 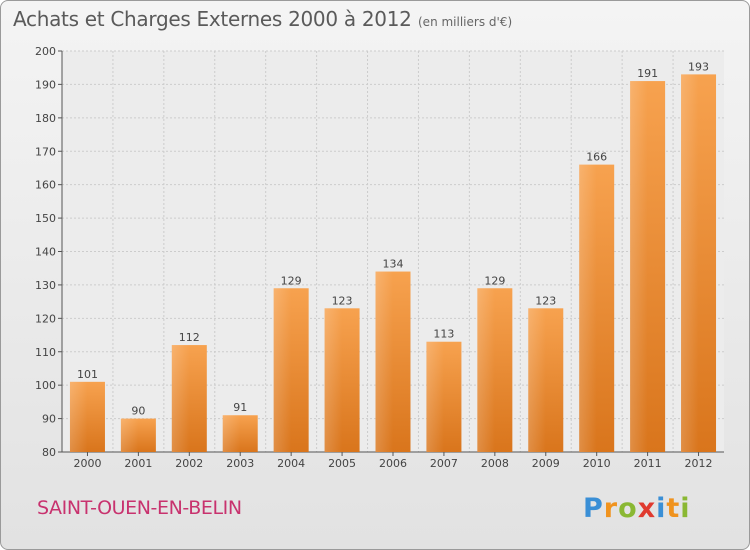 What do you see at coordinates (138, 463) in the screenshot?
I see `x-tick-label: 2001` at bounding box center [138, 463].